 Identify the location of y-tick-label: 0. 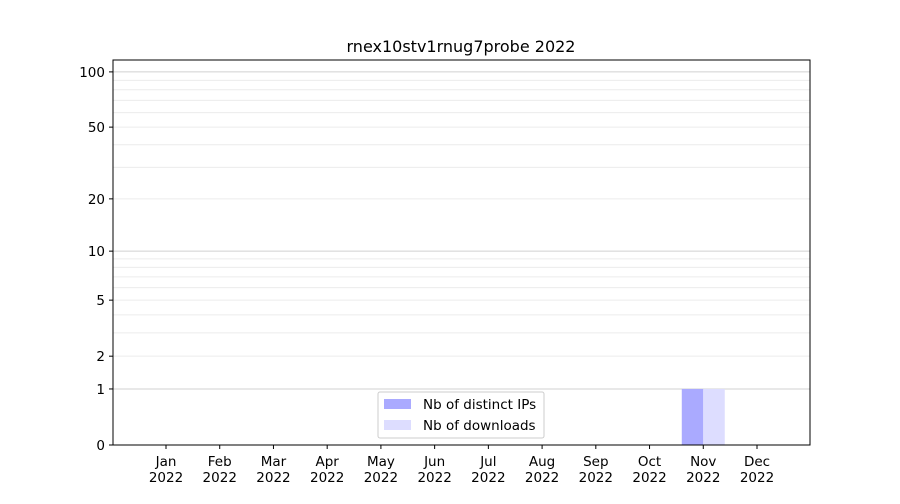
(100, 446).